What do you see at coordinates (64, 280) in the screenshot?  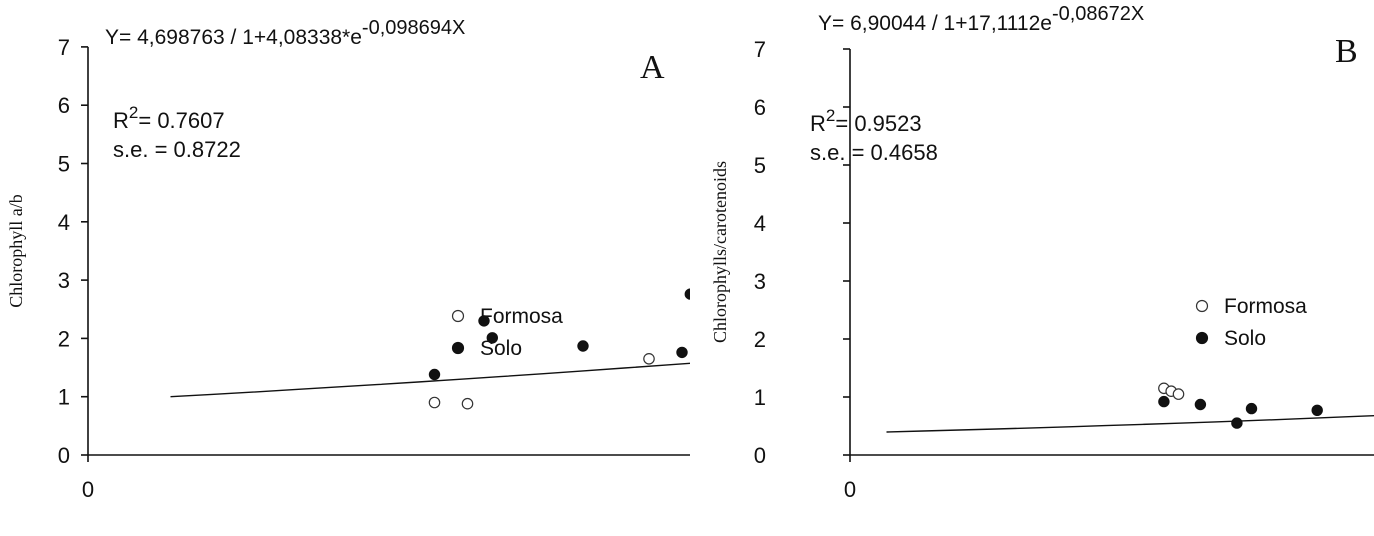 I see `chart-a-y-tick-label: 3` at bounding box center [64, 280].